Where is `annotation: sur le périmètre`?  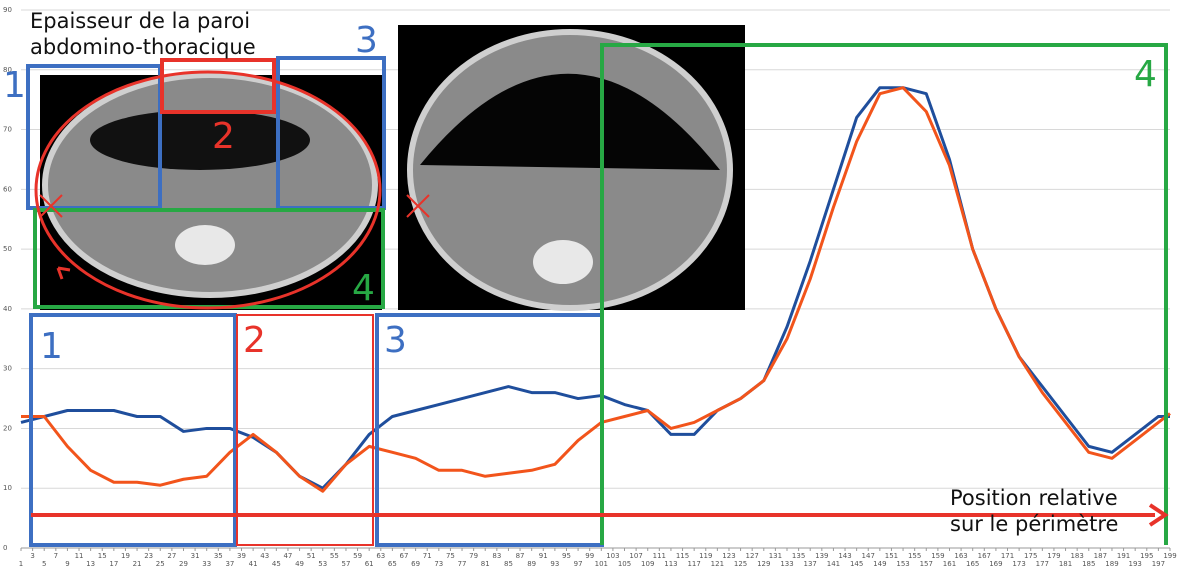
annotation: sur le périmètre is located at coordinates (1034, 524).